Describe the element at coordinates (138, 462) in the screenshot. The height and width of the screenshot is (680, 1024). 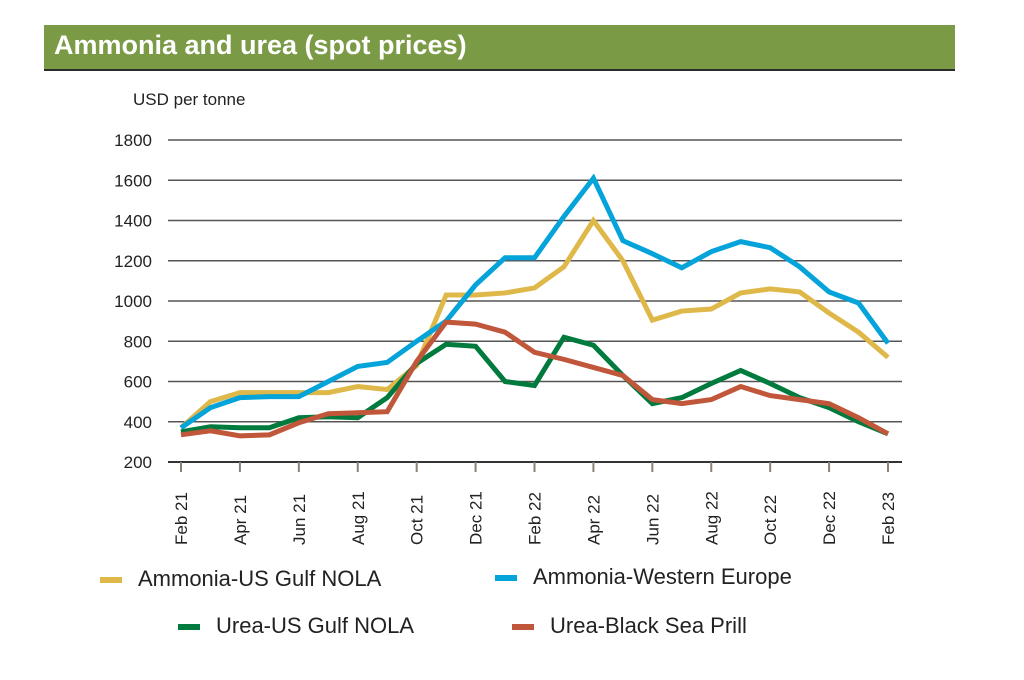
I see `y-tick-label: 200` at that location.